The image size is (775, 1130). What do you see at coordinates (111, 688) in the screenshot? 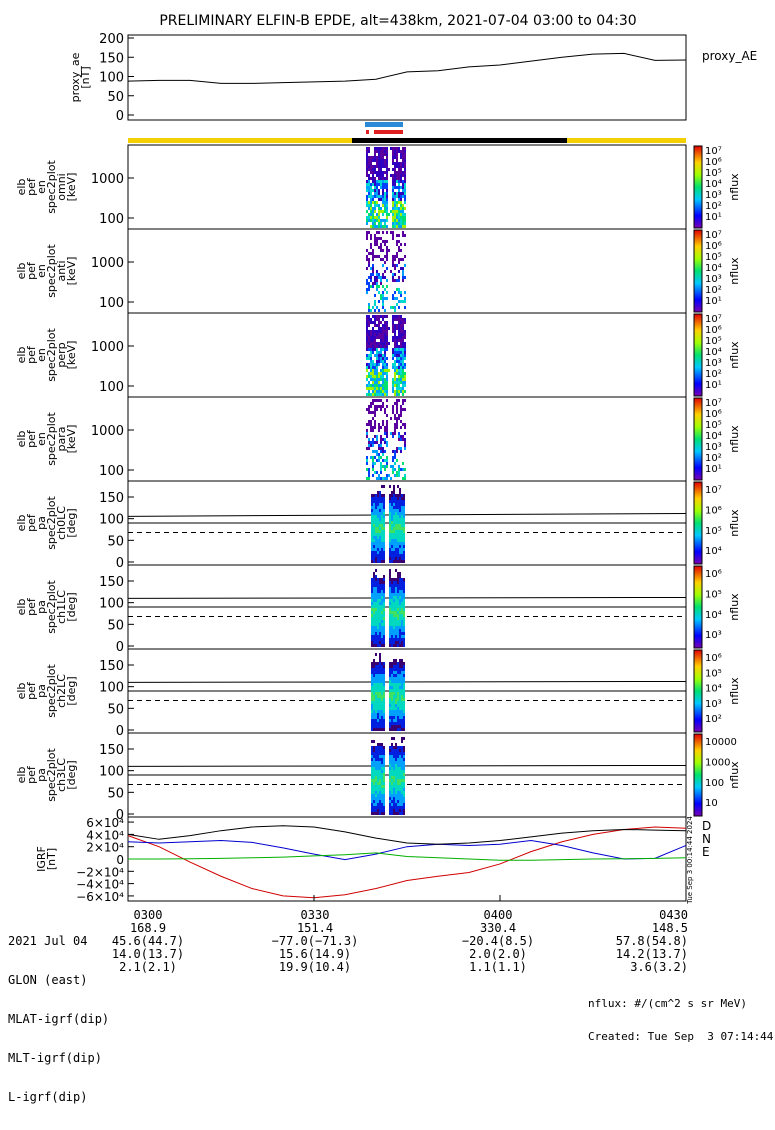
I see `pa-ytick-label: 100` at bounding box center [111, 688].